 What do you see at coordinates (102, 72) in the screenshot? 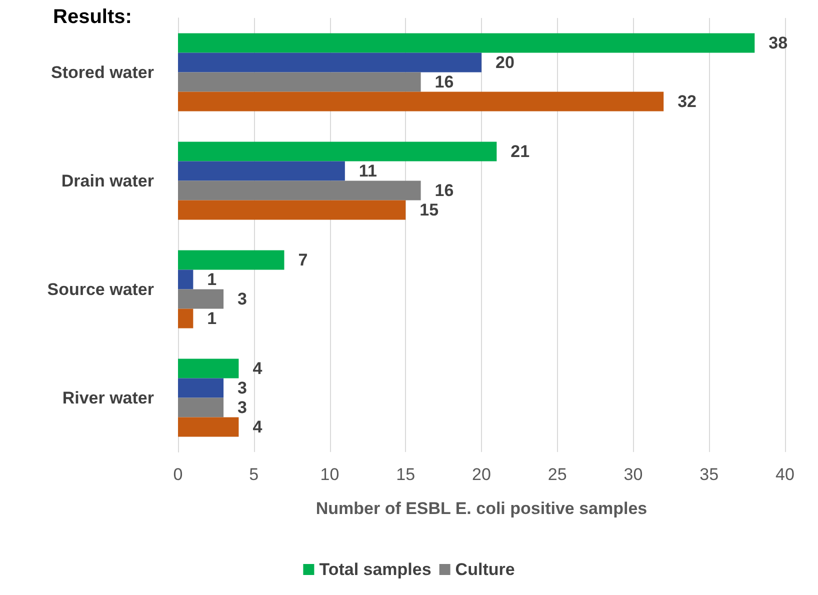
I see `y-tick-label: Stored water` at bounding box center [102, 72].